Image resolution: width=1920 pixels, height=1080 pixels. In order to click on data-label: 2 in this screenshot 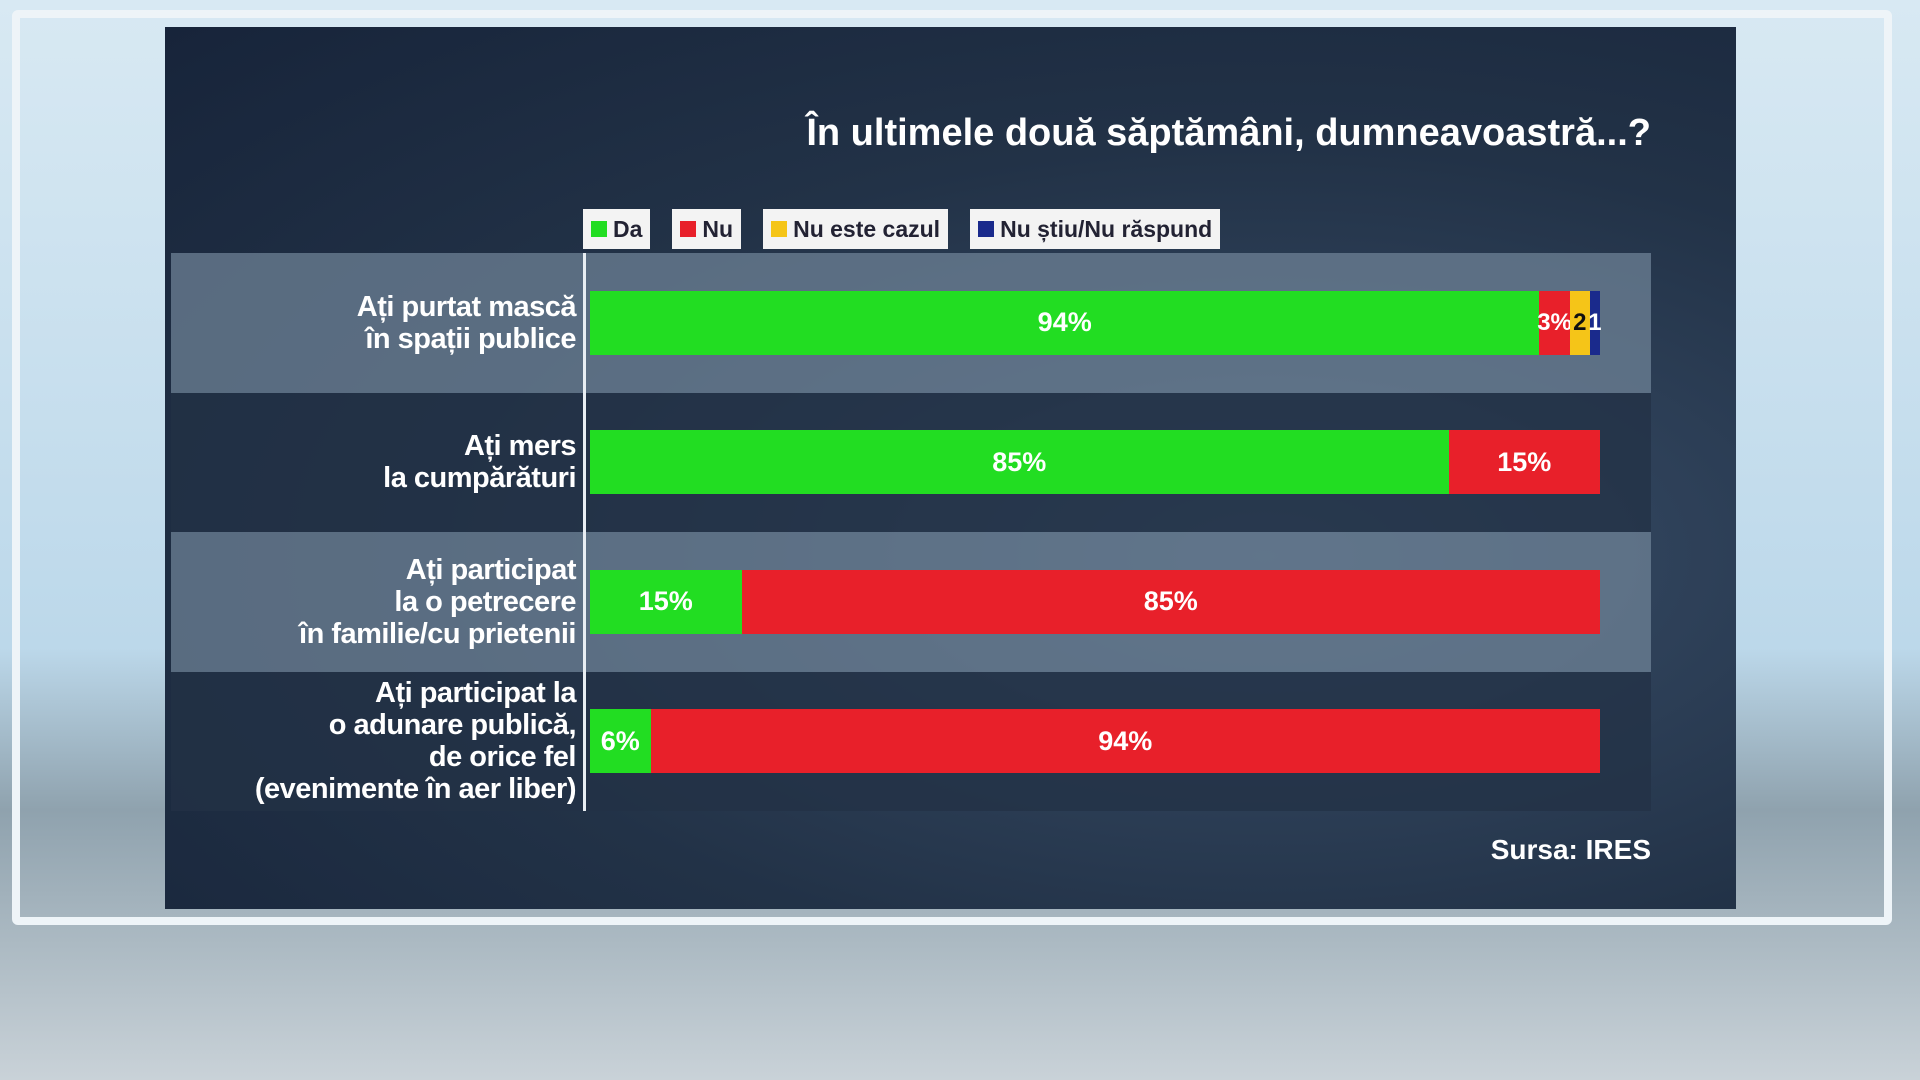, I will do `click(1580, 322)`.